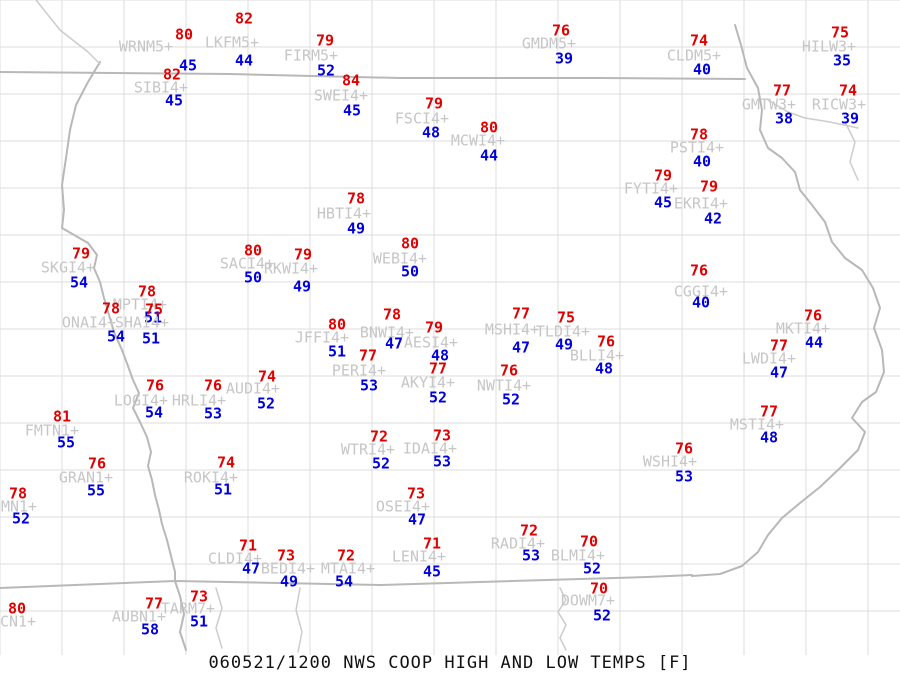  Describe the element at coordinates (850, 118) in the screenshot. I see `station-low-temp: 39` at that location.